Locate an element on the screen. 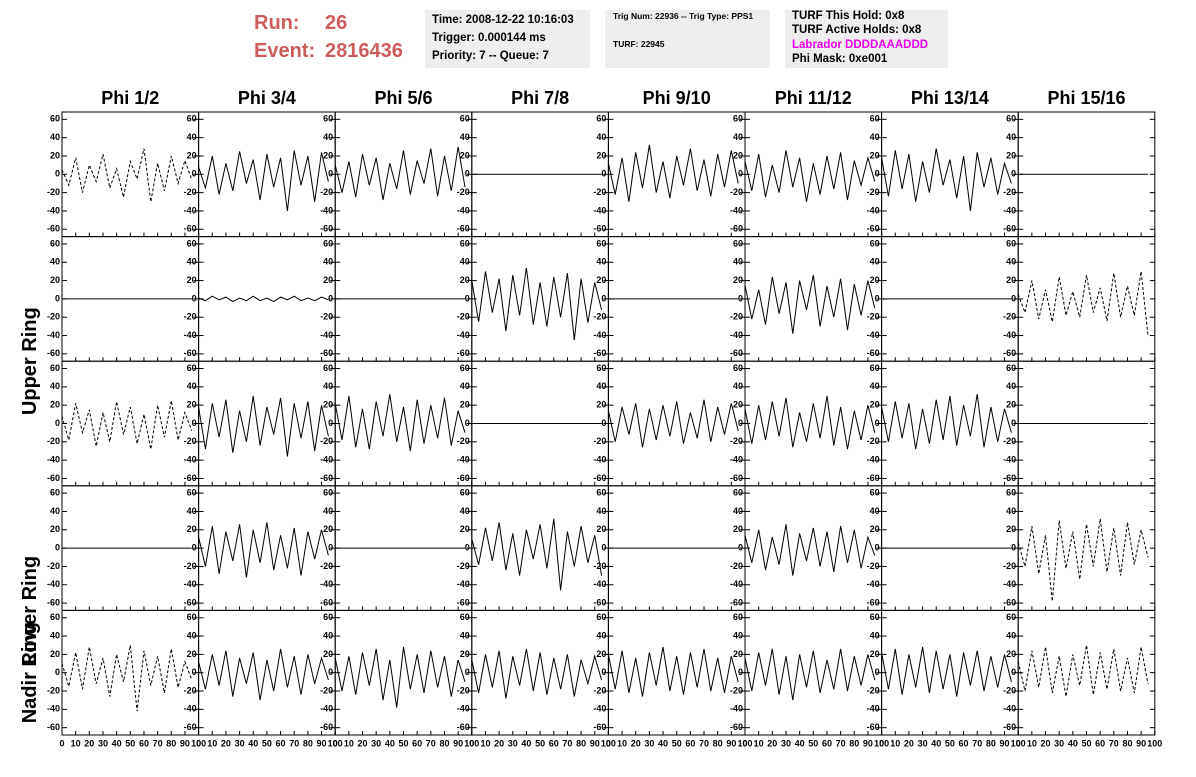 The image size is (1196, 777). x-tick-label: 10 is located at coordinates (485, 743).